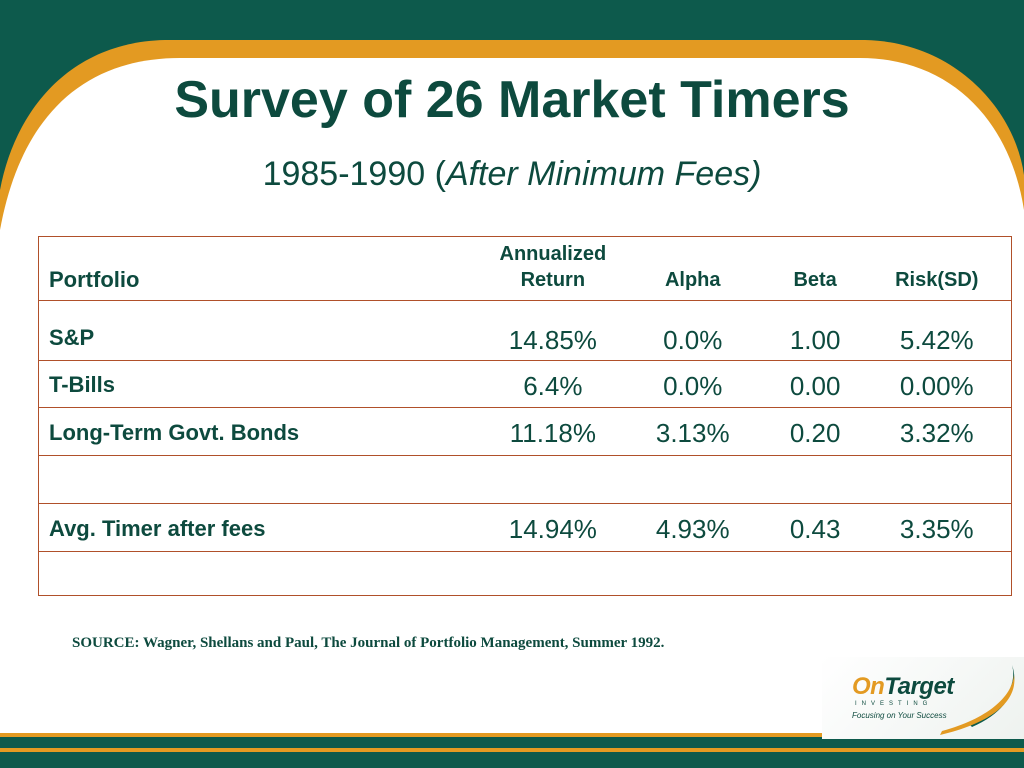  Describe the element at coordinates (552, 268) in the screenshot. I see `header-annualized-return: Annualized Return` at that location.